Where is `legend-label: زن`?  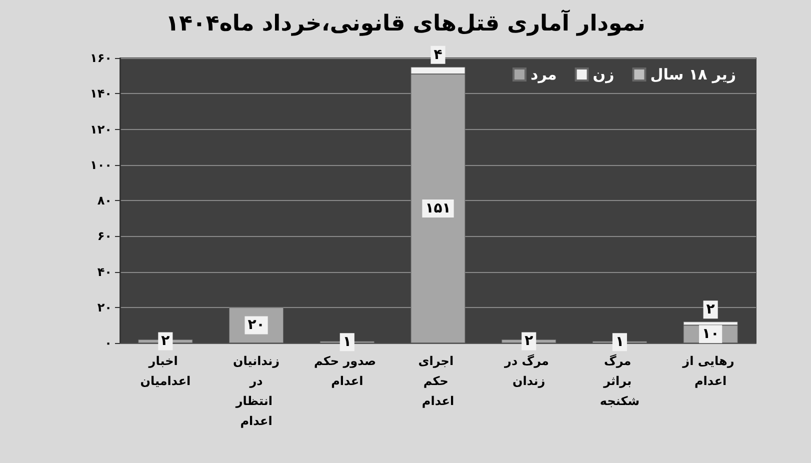 legend-label: زن is located at coordinates (603, 75).